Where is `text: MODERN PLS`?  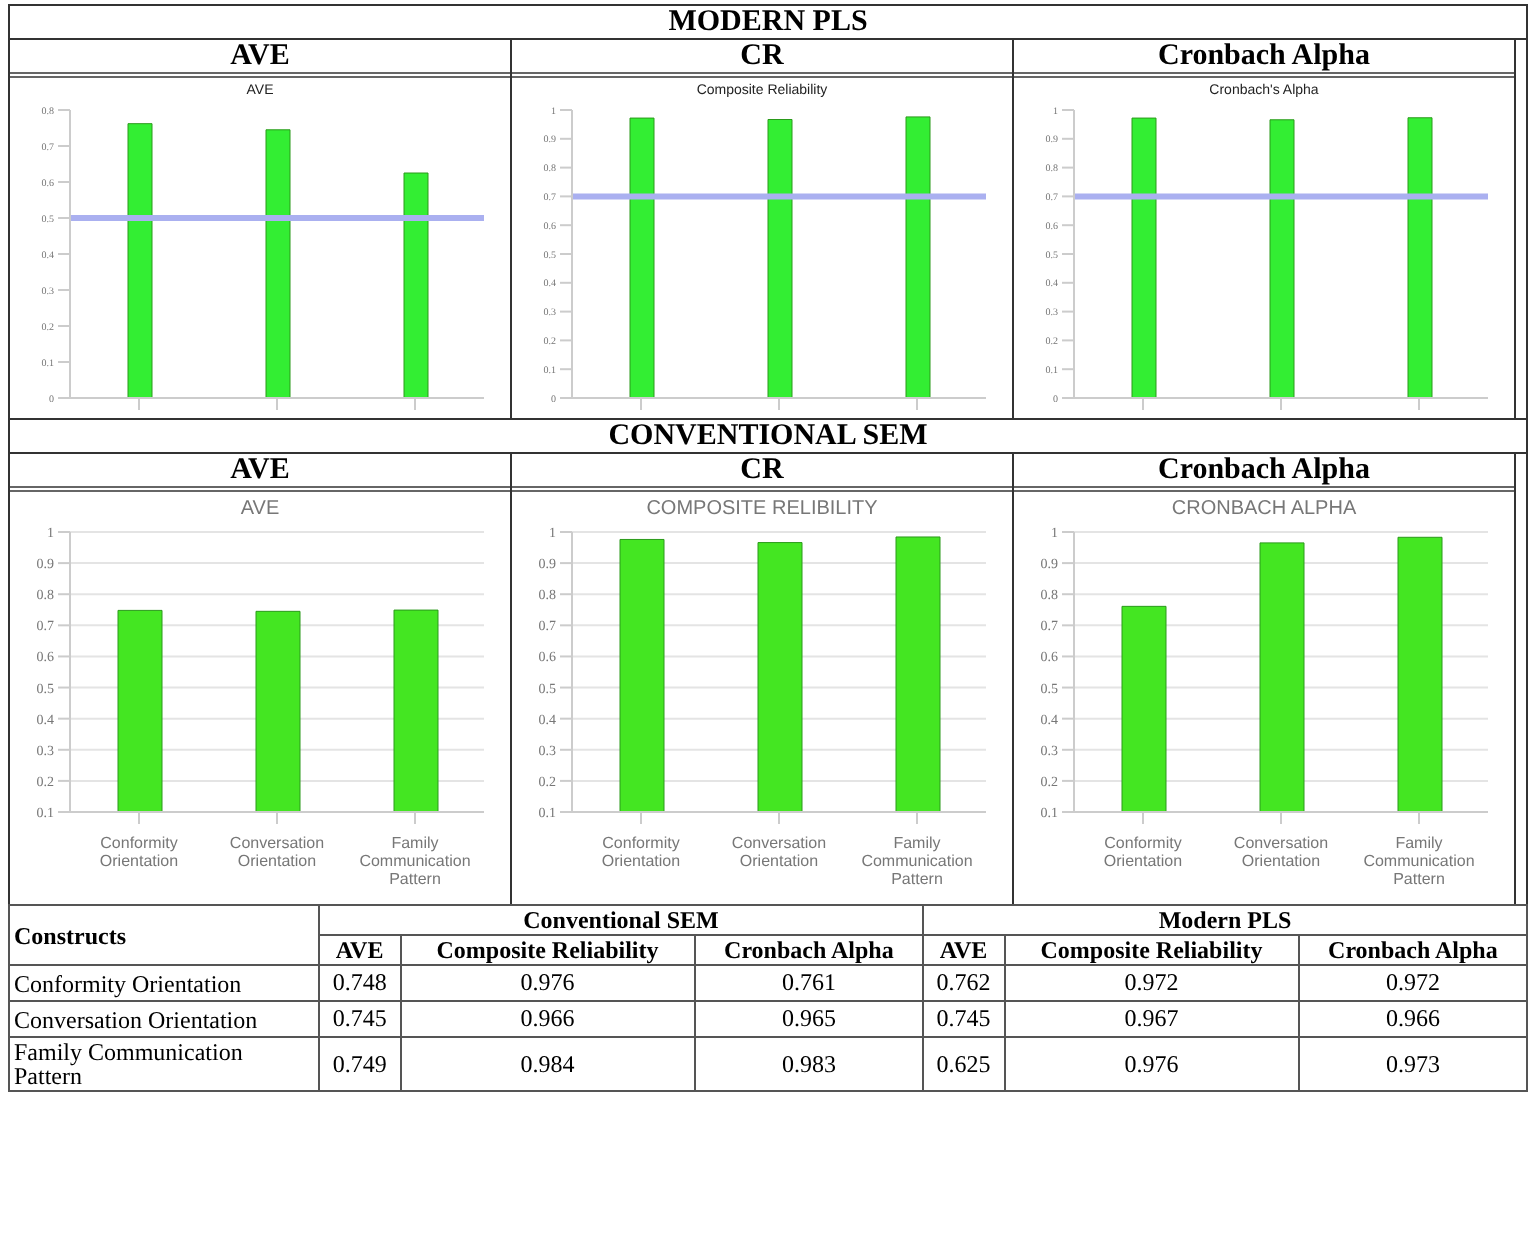 text: MODERN PLS is located at coordinates (768, 23).